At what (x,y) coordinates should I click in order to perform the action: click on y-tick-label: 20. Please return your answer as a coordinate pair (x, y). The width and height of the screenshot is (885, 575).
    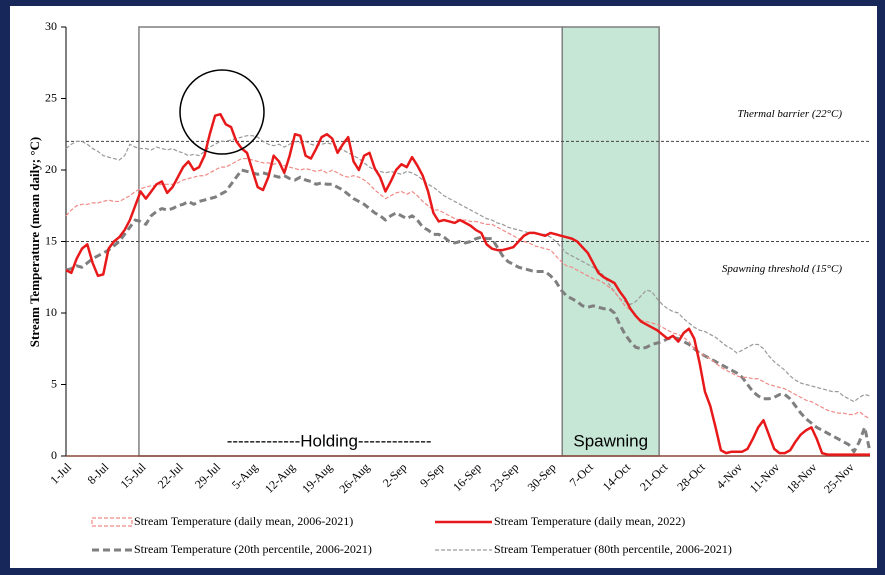
    Looking at the image, I should click on (51, 169).